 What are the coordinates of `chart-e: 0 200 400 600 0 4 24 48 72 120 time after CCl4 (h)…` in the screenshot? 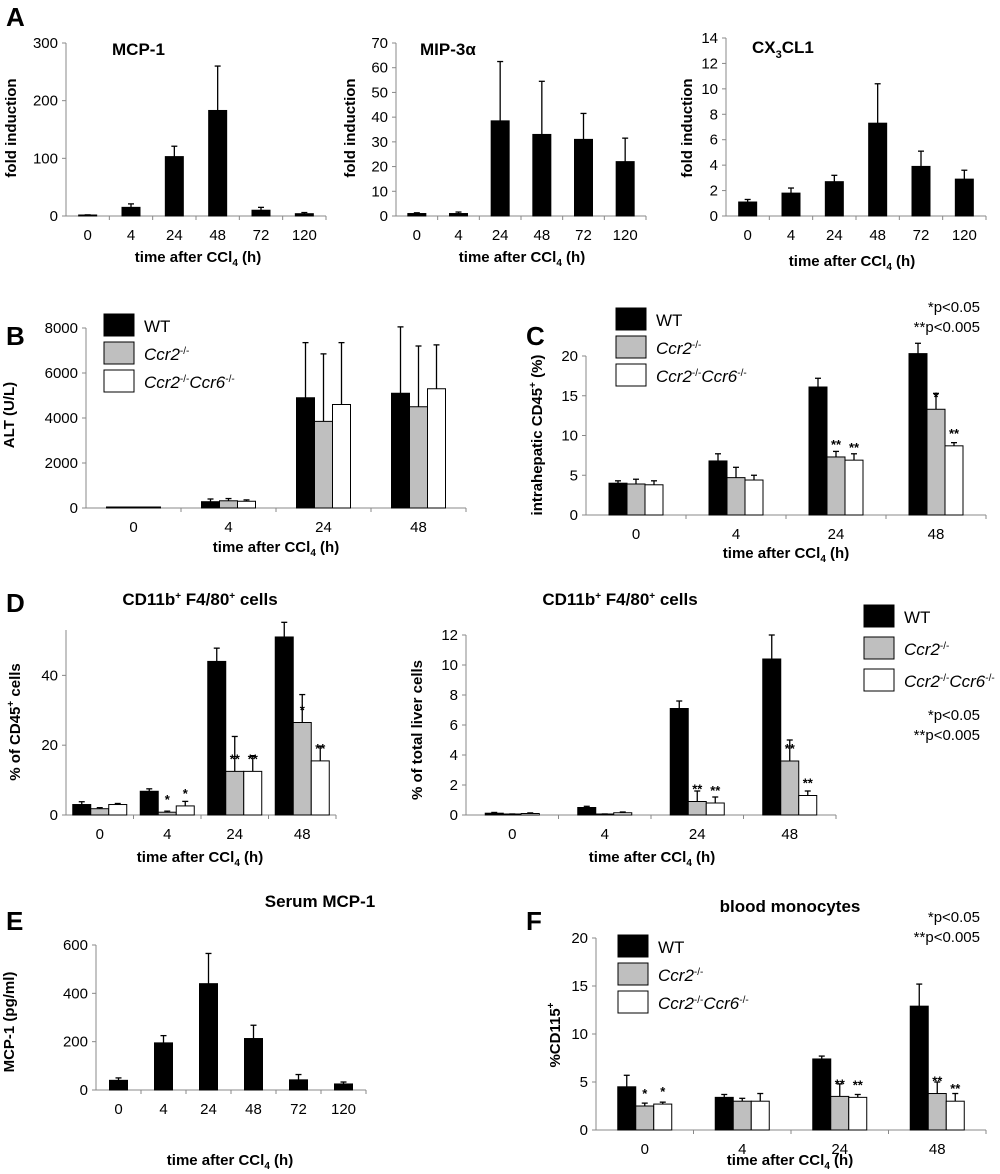 It's located at (188, 1032).